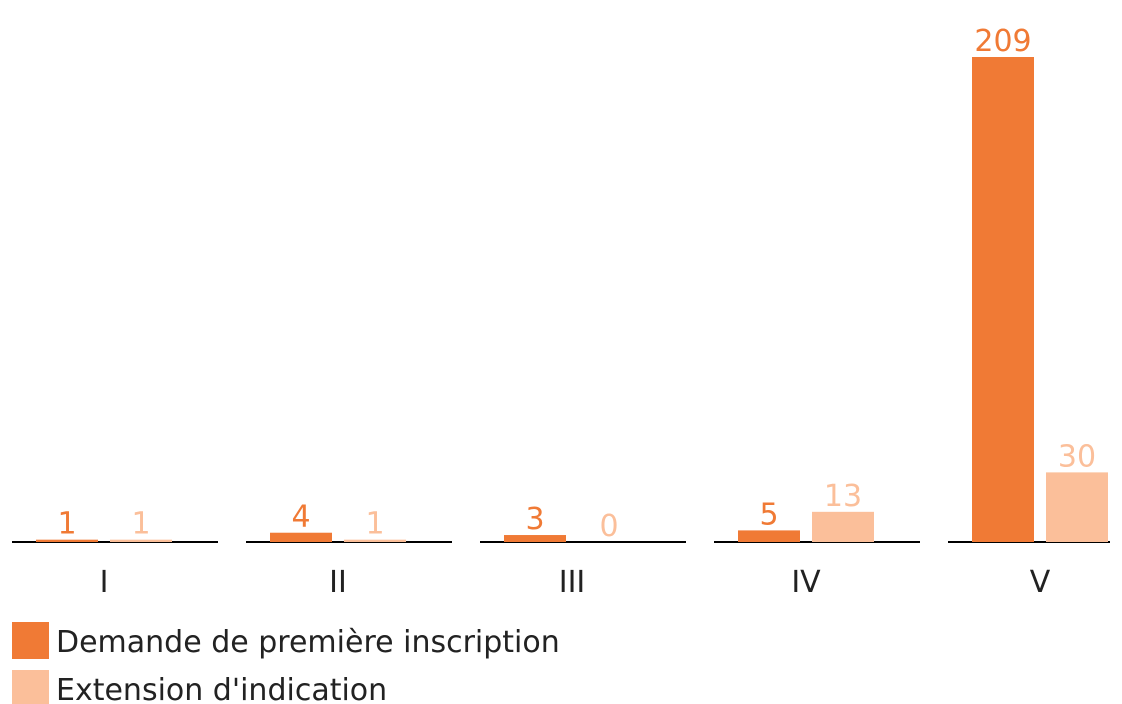 This screenshot has width=1122, height=704. Describe the element at coordinates (608, 526) in the screenshot. I see `value-label: 0` at that location.